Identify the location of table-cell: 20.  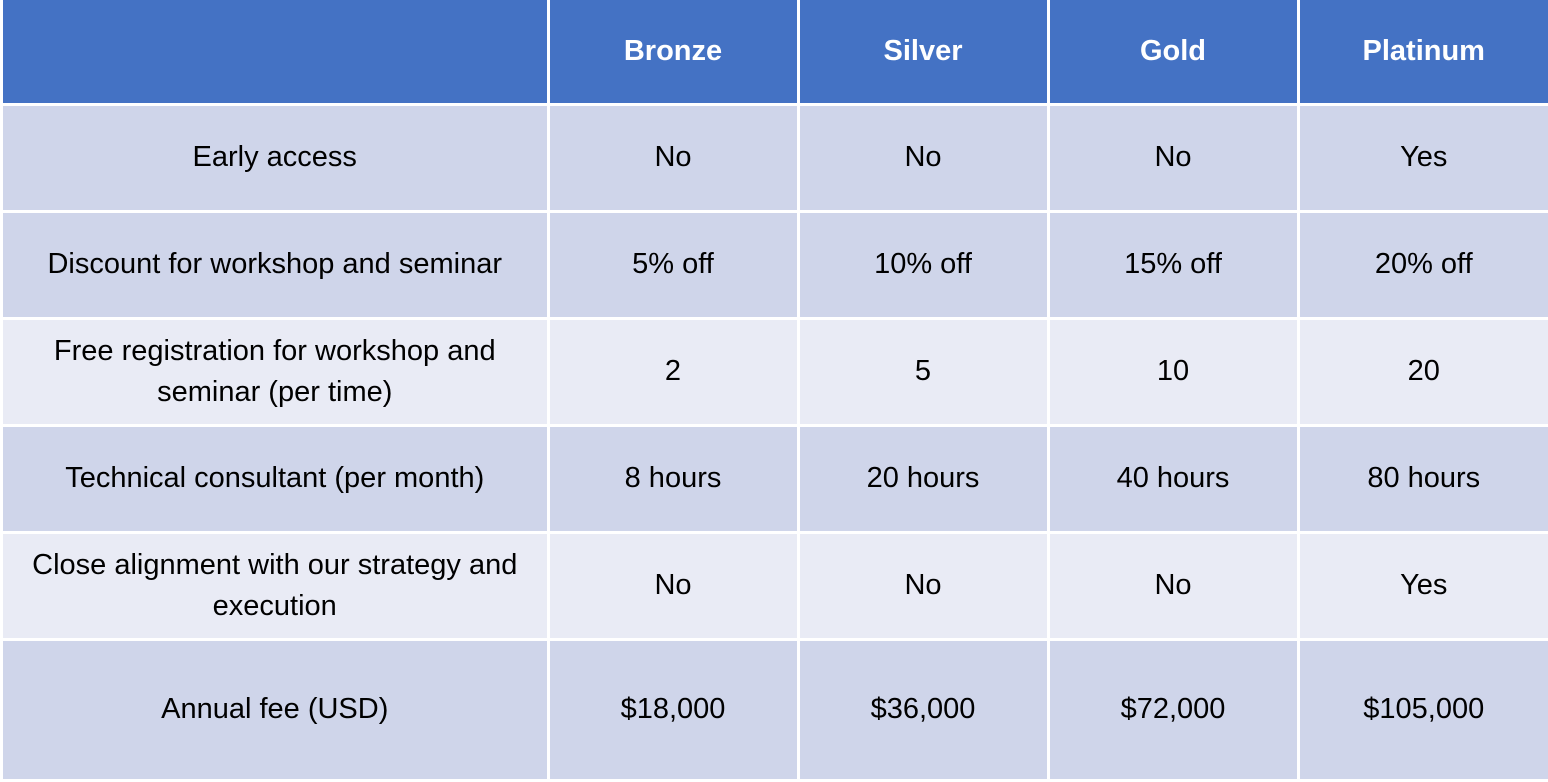
(1422, 371).